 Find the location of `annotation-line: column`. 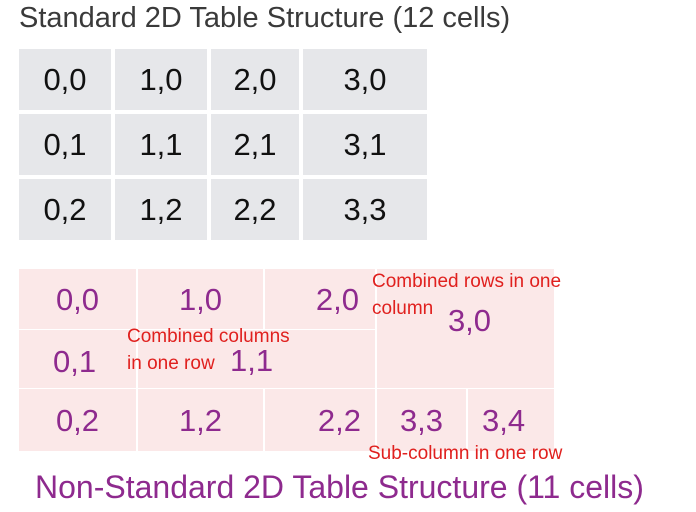

annotation-line: column is located at coordinates (403, 308).